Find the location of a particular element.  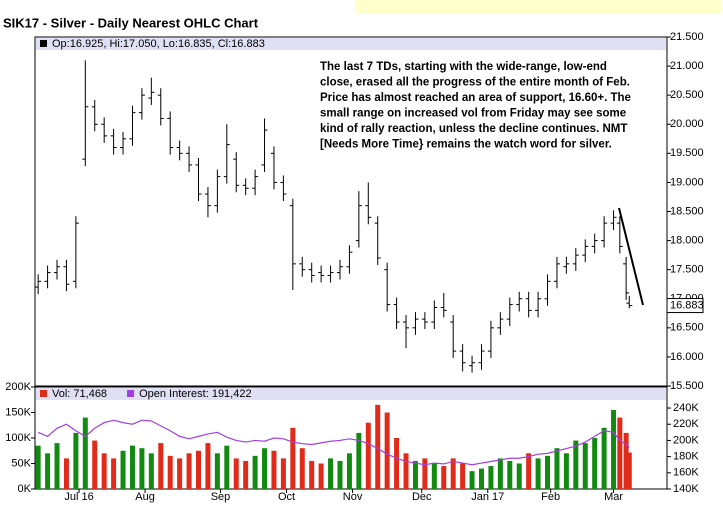

x-tick-label: Nov is located at coordinates (353, 497).